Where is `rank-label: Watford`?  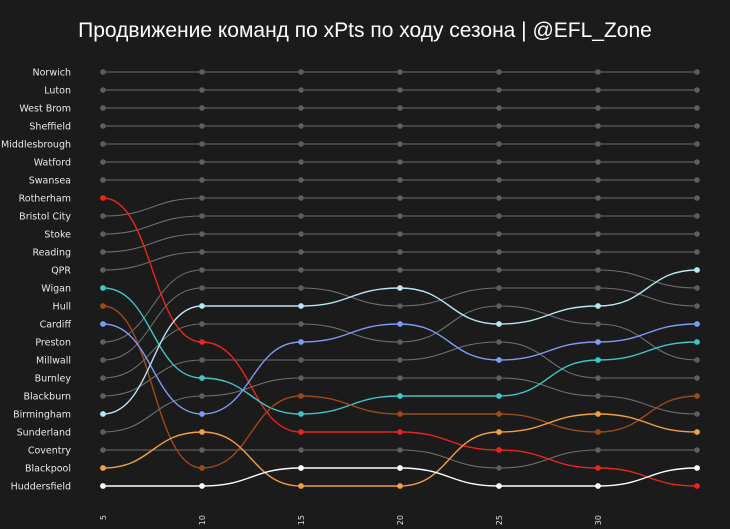
rank-label: Watford is located at coordinates (52, 163).